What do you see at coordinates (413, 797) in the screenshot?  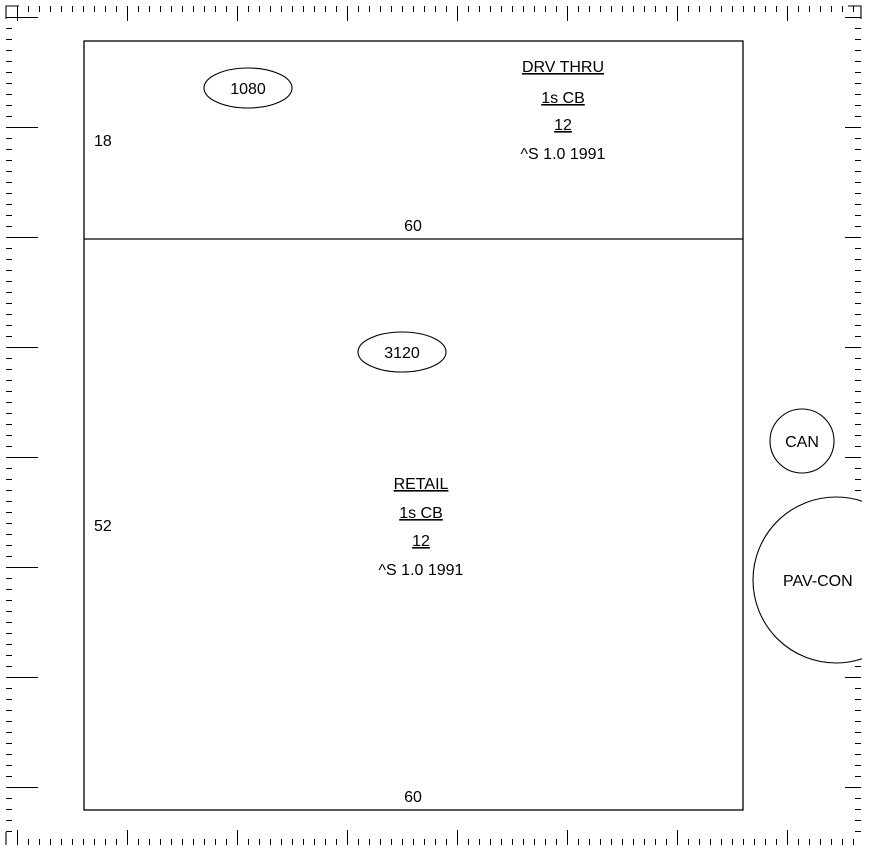 I see `retail-width-label: 60` at bounding box center [413, 797].